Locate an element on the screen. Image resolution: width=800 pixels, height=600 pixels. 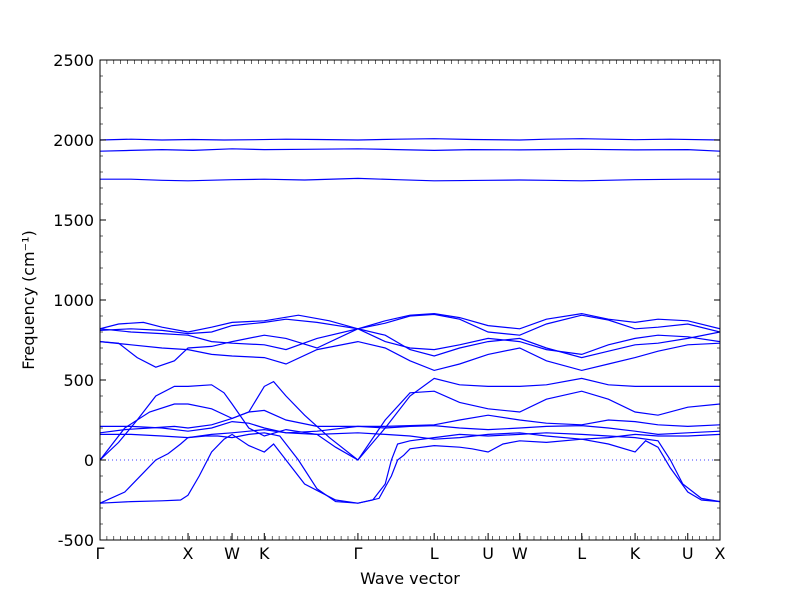
y-axis-label: Frequency (cm⁻¹) is located at coordinates (28, 299).